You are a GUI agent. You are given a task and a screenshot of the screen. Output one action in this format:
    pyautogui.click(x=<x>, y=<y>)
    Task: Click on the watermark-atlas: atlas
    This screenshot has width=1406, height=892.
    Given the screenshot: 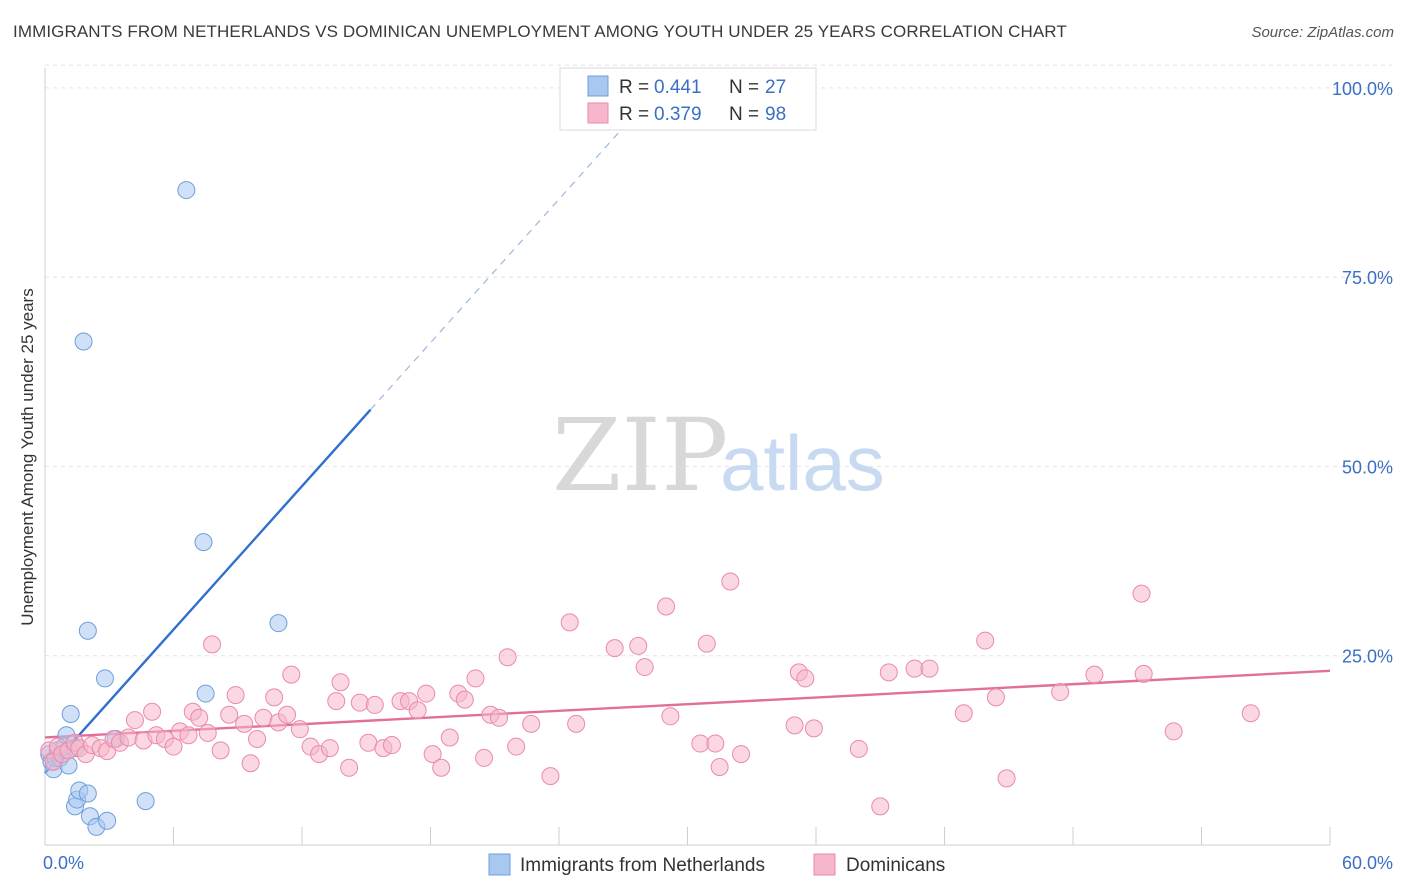 What is the action you would take?
    pyautogui.click(x=802, y=463)
    